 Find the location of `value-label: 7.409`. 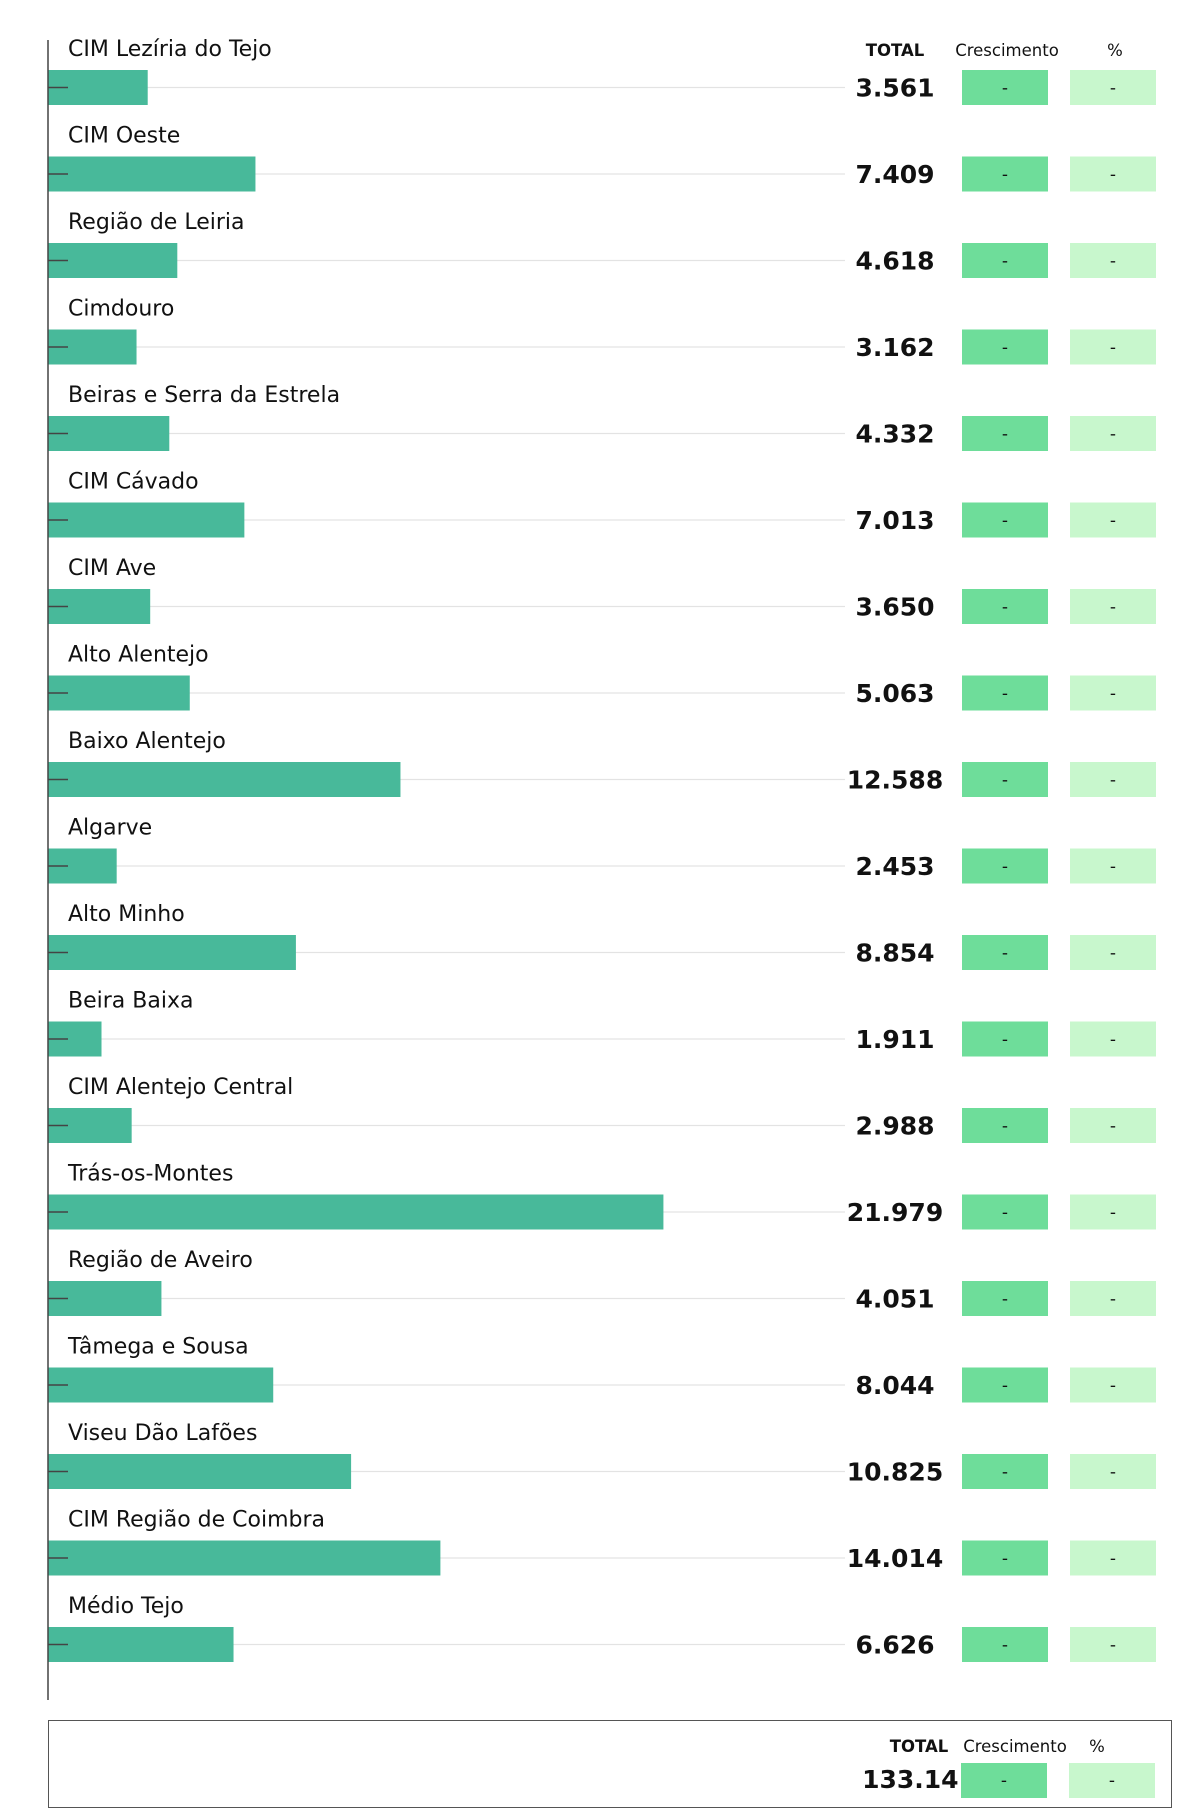

value-label: 7.409 is located at coordinates (894, 174).